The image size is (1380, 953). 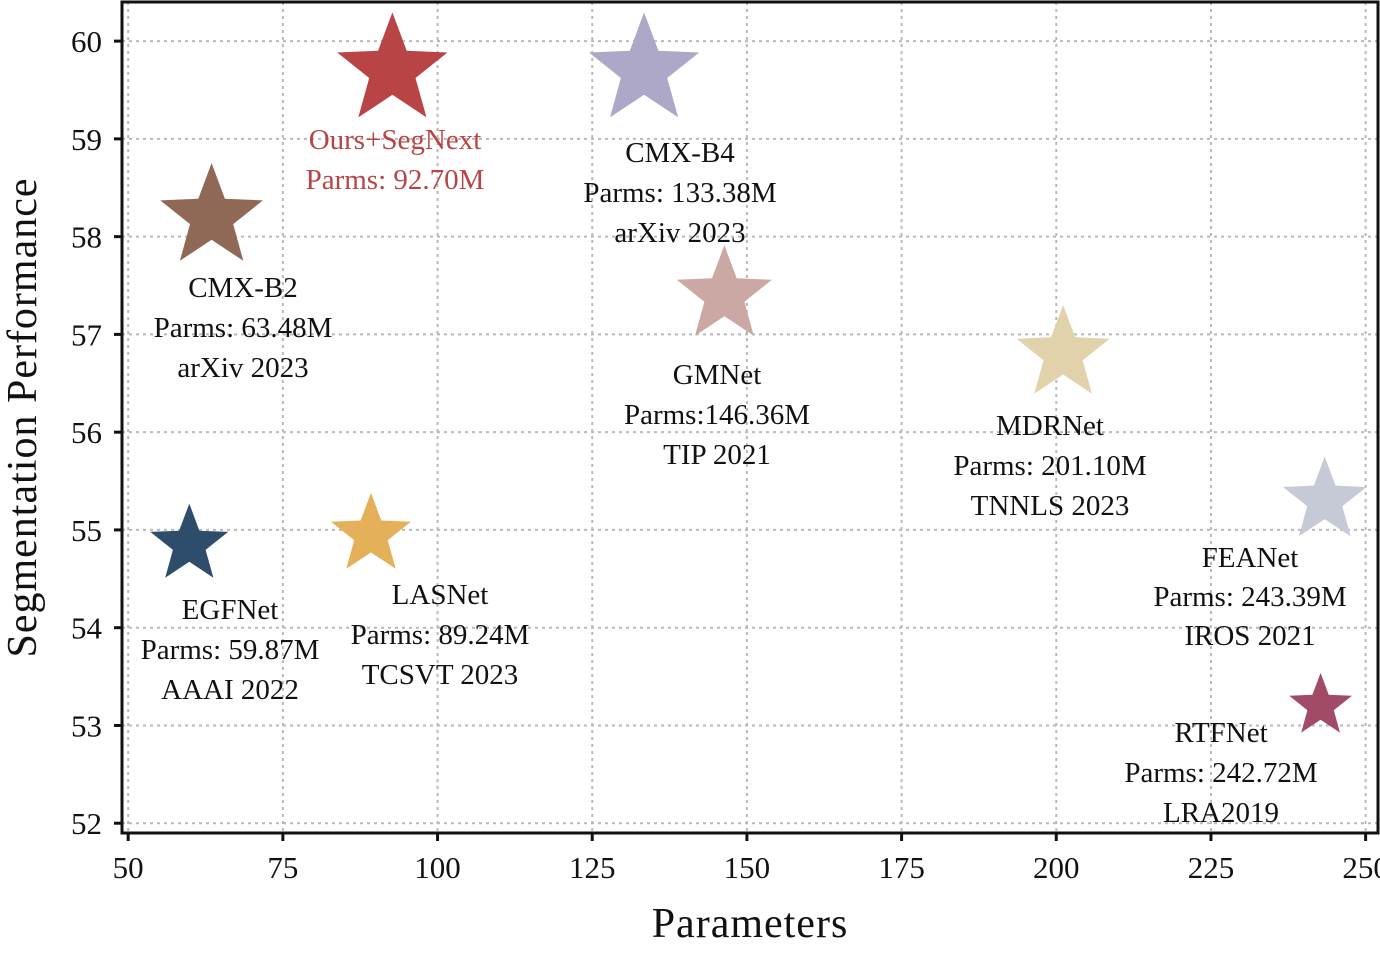 I want to click on point-label-lasnet: Parms: 89.24M, so click(x=440, y=635).